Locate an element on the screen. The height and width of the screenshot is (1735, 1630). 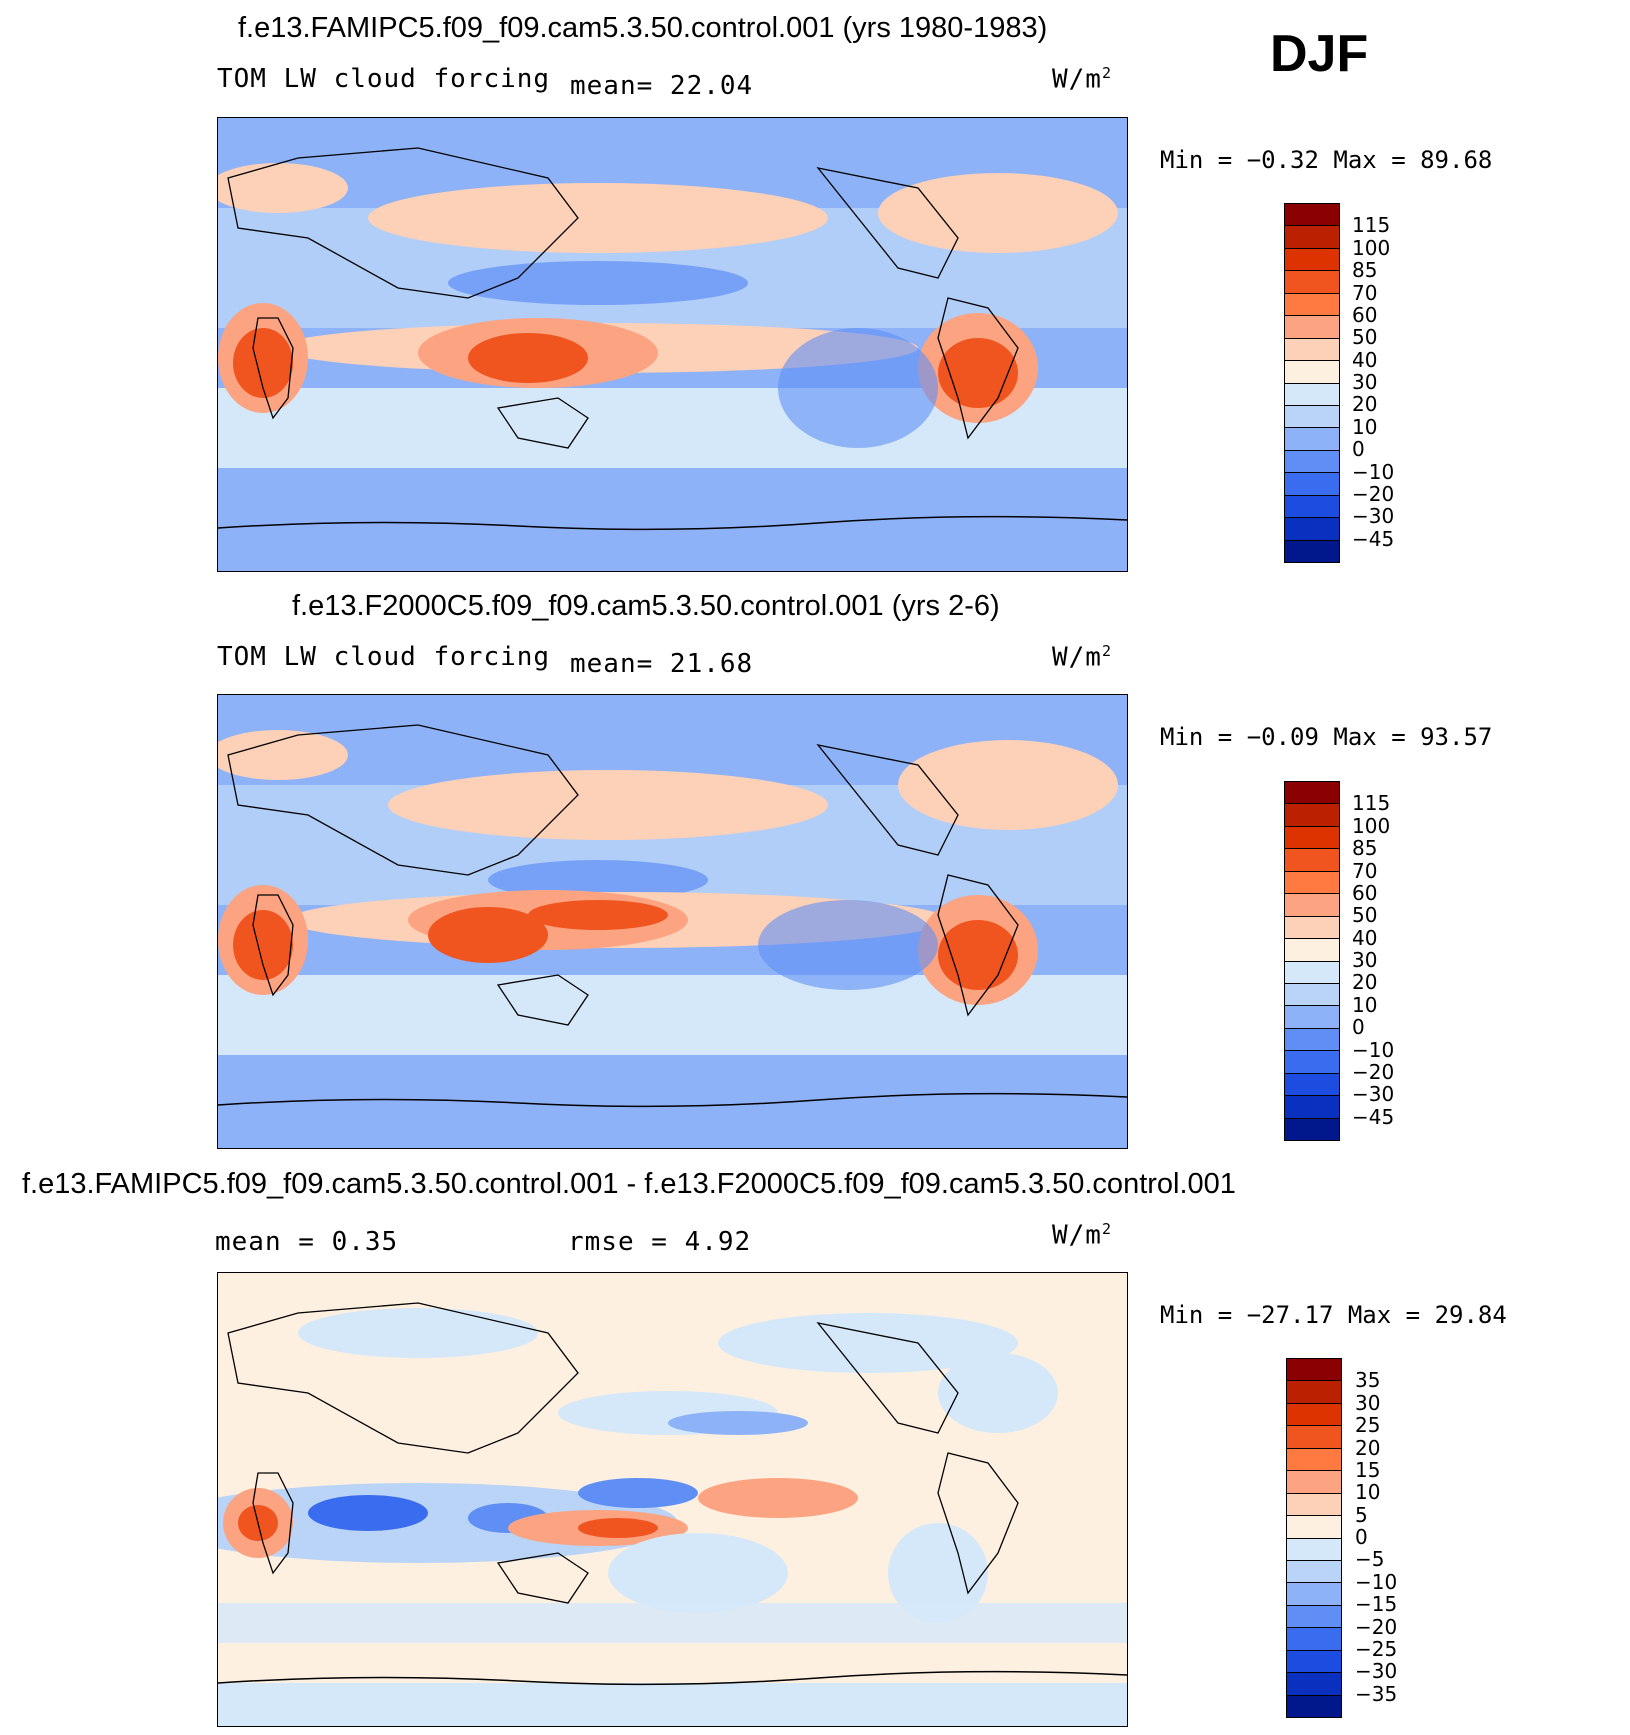
panel-3-map is located at coordinates (672, 1499).